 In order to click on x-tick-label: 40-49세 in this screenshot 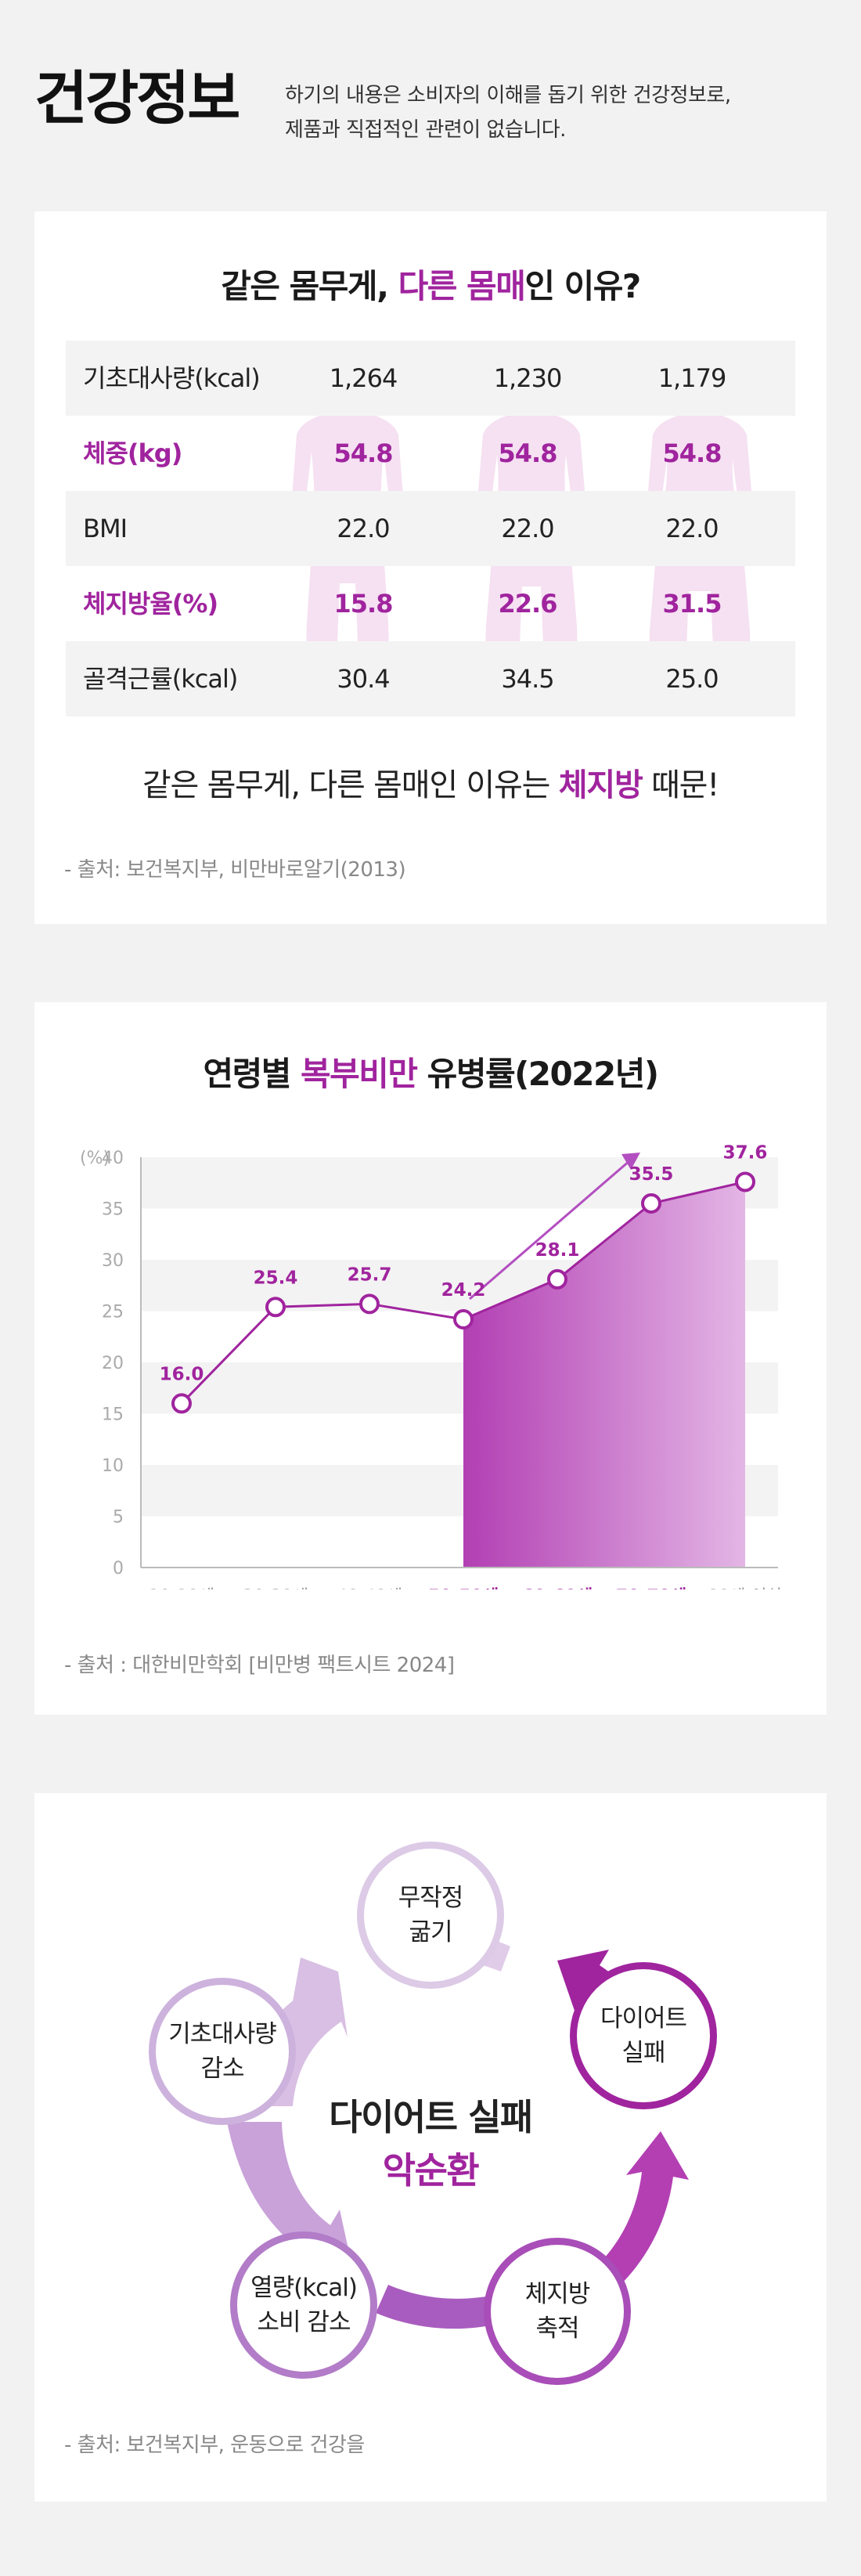, I will do `click(369, 1588)`.